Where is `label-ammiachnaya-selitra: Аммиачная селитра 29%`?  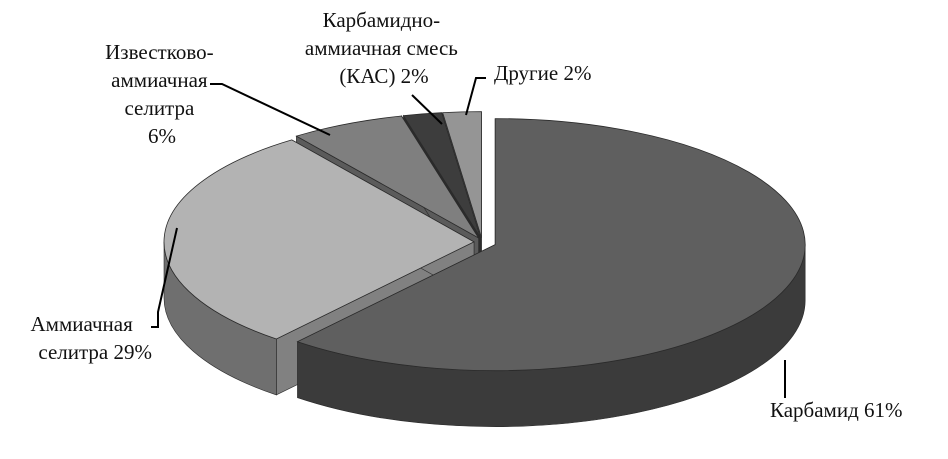 label-ammiachnaya-selitra: Аммиачная селитра 29% is located at coordinates (92, 338).